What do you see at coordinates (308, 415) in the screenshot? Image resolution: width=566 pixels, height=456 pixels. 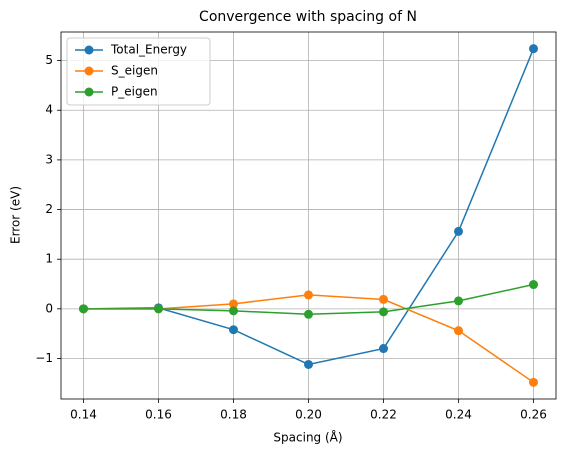 I see `x-tick-label: 0.20` at bounding box center [308, 415].